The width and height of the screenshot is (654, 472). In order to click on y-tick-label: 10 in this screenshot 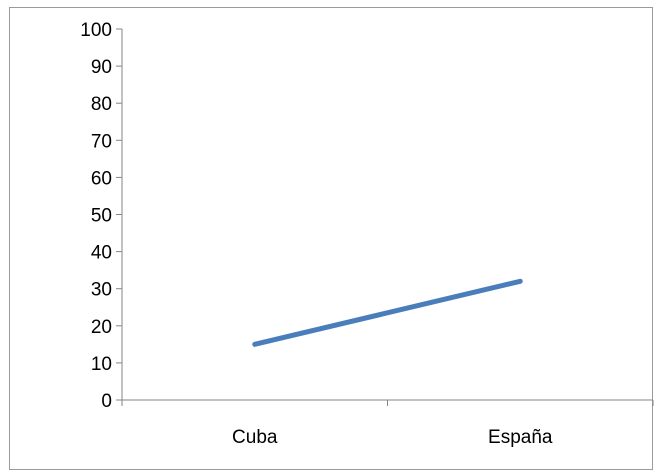, I will do `click(101, 364)`.